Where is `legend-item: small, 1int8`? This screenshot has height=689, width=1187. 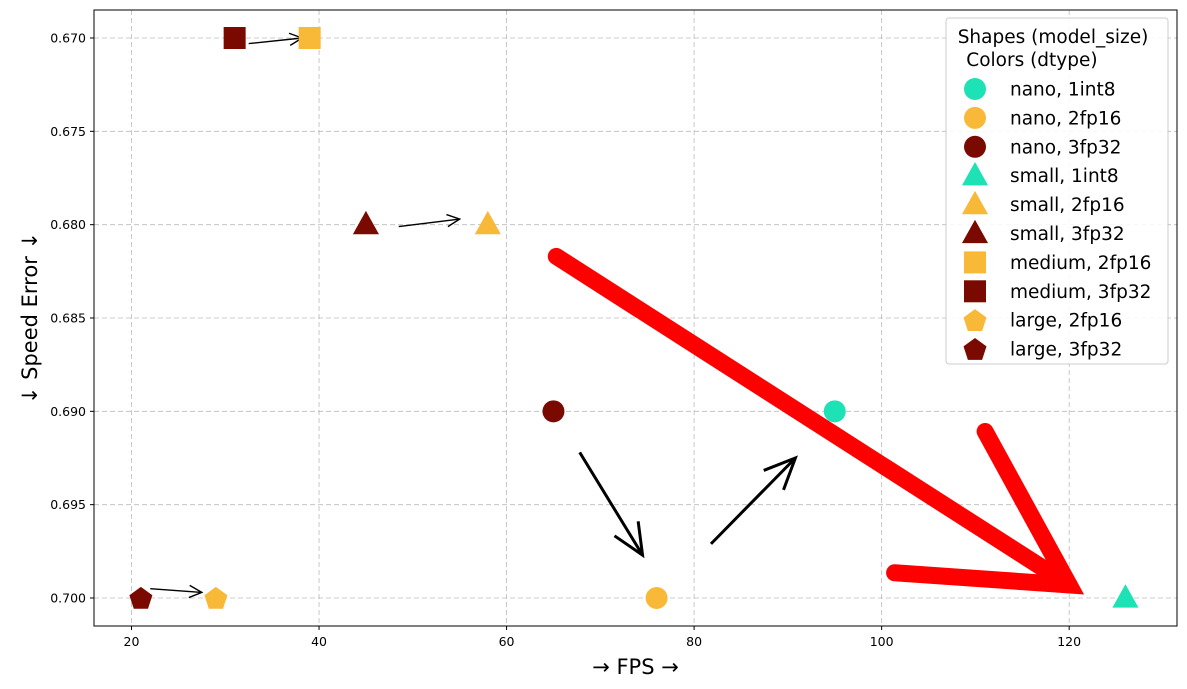
legend-item: small, 1int8 is located at coordinates (1040, 174).